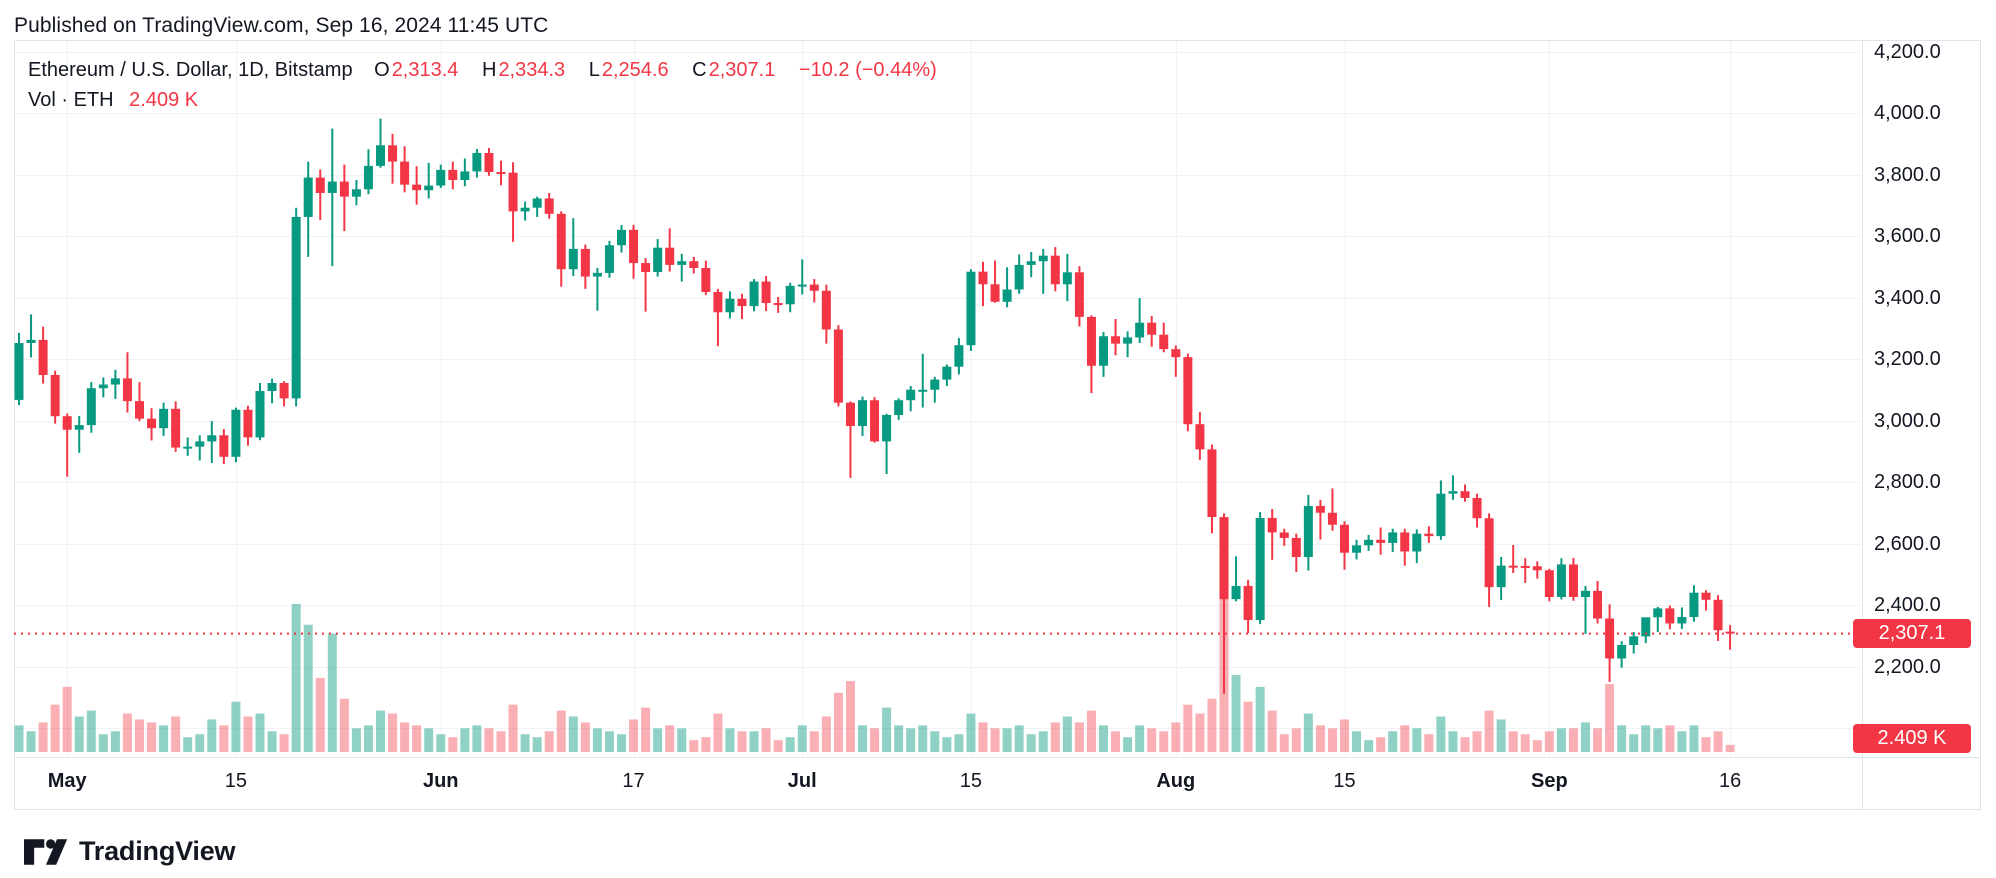 The width and height of the screenshot is (1996, 878). What do you see at coordinates (635, 70) in the screenshot?
I see `low-value: 2,254.6` at bounding box center [635, 70].